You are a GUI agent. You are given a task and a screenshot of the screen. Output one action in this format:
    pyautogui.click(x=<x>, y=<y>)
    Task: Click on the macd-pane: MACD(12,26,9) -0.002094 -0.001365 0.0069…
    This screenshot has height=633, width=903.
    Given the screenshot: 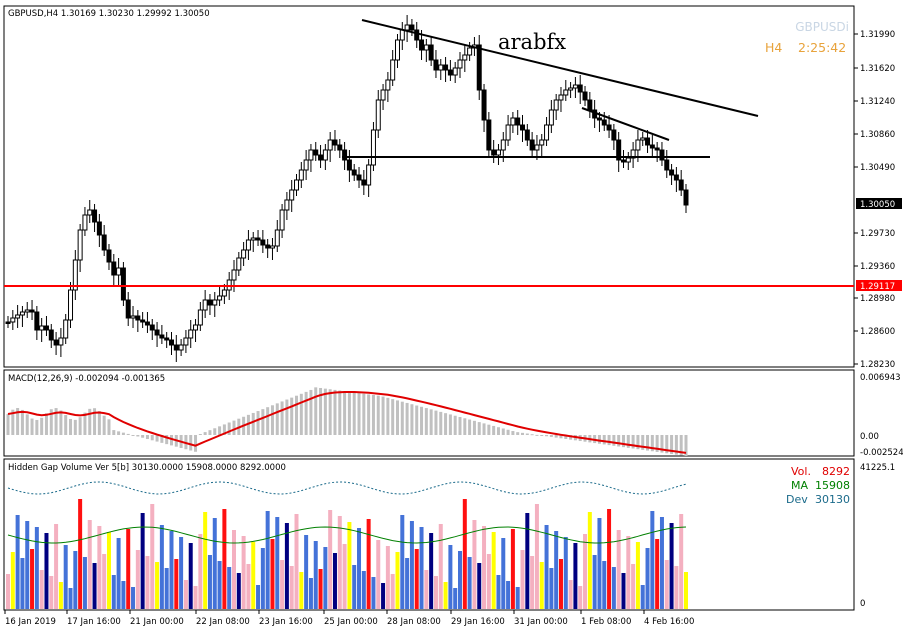 What is the action you would take?
    pyautogui.click(x=453, y=413)
    